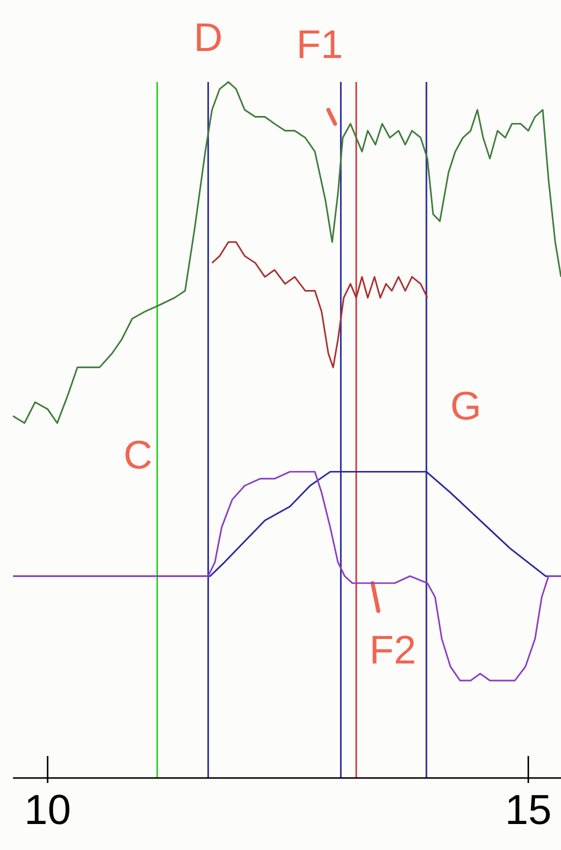 Image resolution: width=561 pixels, height=850 pixels. I want to click on x-tick-label: 15, so click(528, 809).